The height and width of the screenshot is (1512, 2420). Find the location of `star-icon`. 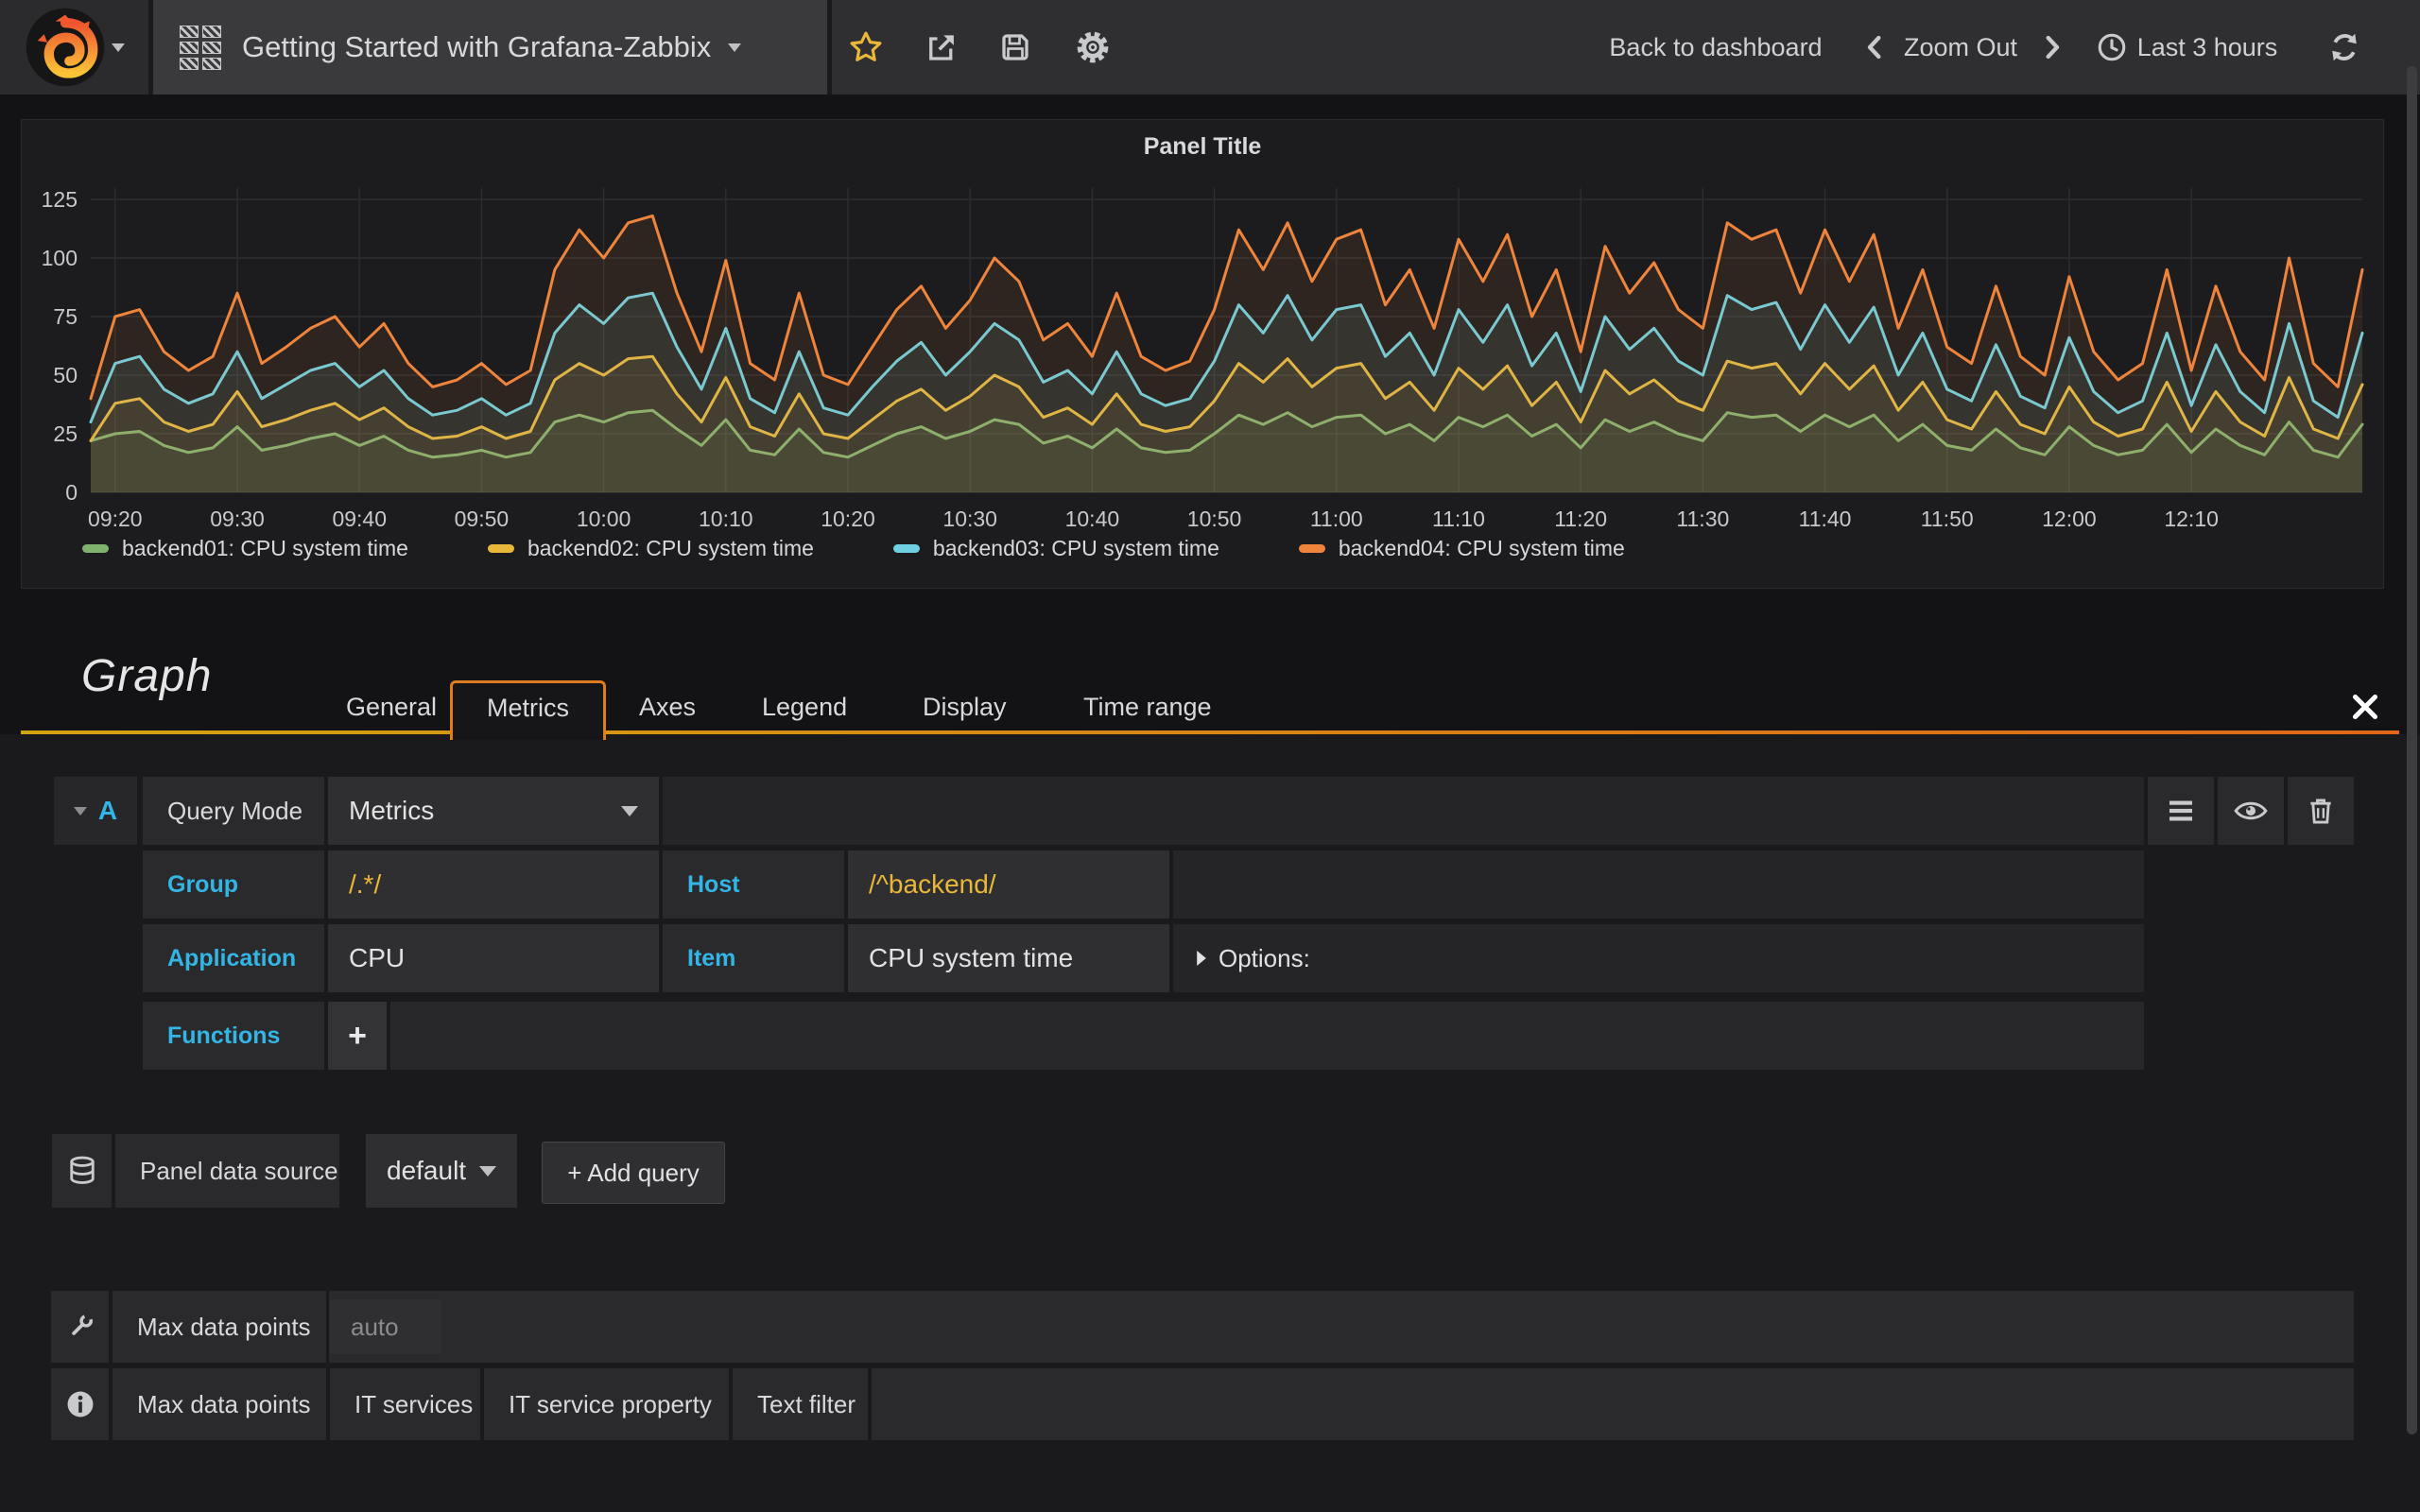

star-icon is located at coordinates (866, 47).